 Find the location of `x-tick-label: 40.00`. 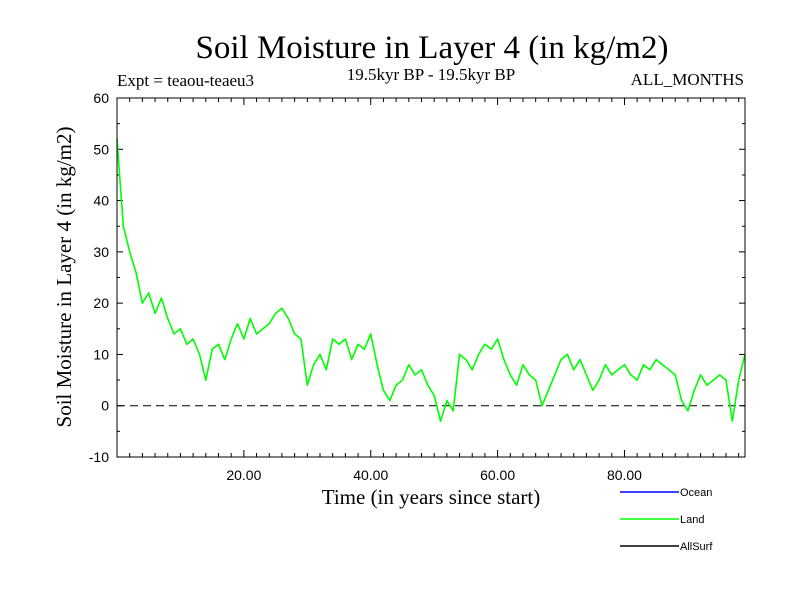

x-tick-label: 40.00 is located at coordinates (370, 475).